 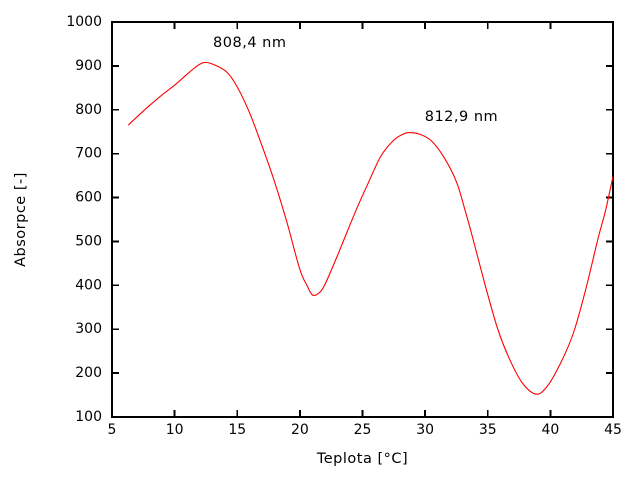 I want to click on y-tick-label: 100, so click(x=88, y=417).